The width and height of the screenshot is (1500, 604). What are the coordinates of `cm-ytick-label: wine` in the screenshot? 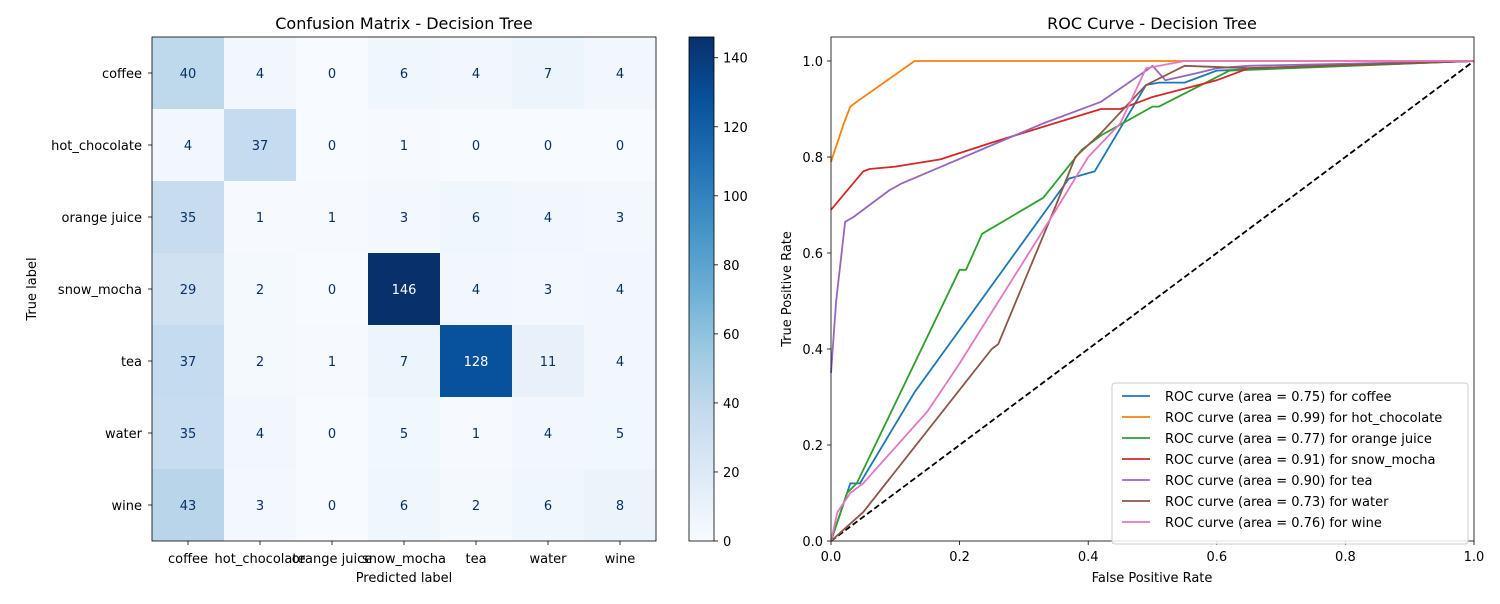 It's located at (127, 506).